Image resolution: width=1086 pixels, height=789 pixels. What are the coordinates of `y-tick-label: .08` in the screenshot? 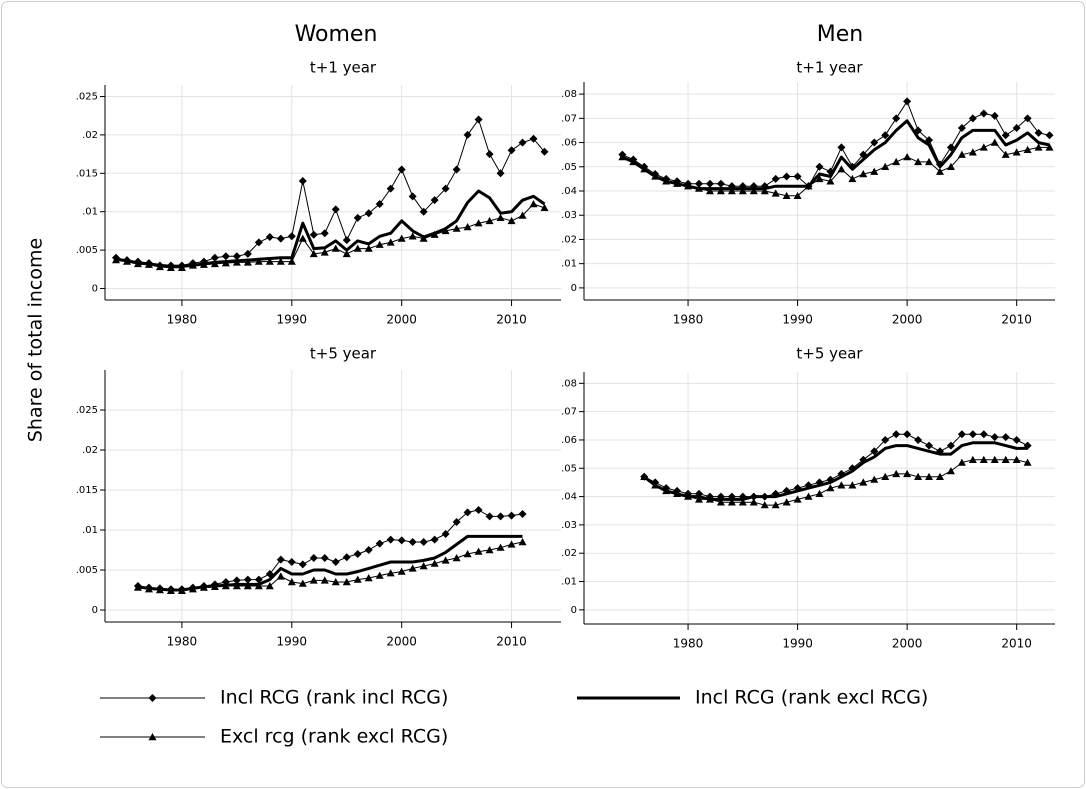 It's located at (569, 383).